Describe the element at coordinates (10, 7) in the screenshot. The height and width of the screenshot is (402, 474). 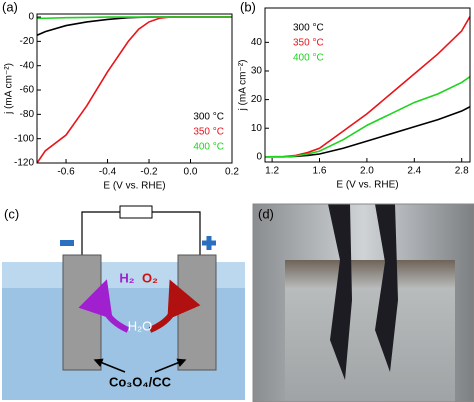
I see `panel-label: (a)` at that location.